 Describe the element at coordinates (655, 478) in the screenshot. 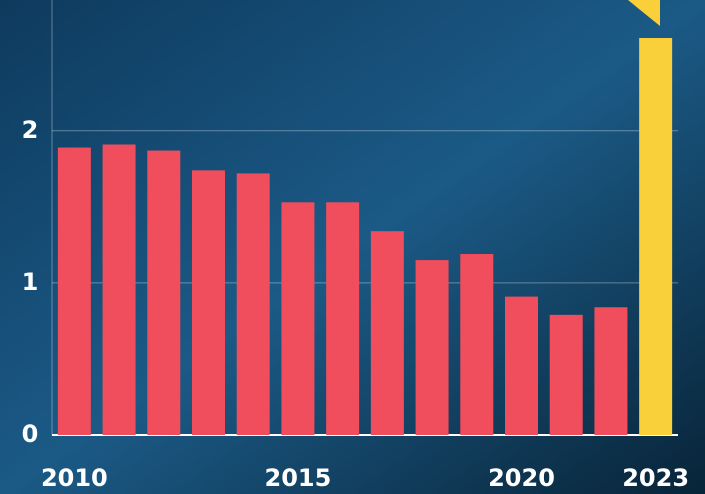

I see `x-tick-label: 2023` at that location.